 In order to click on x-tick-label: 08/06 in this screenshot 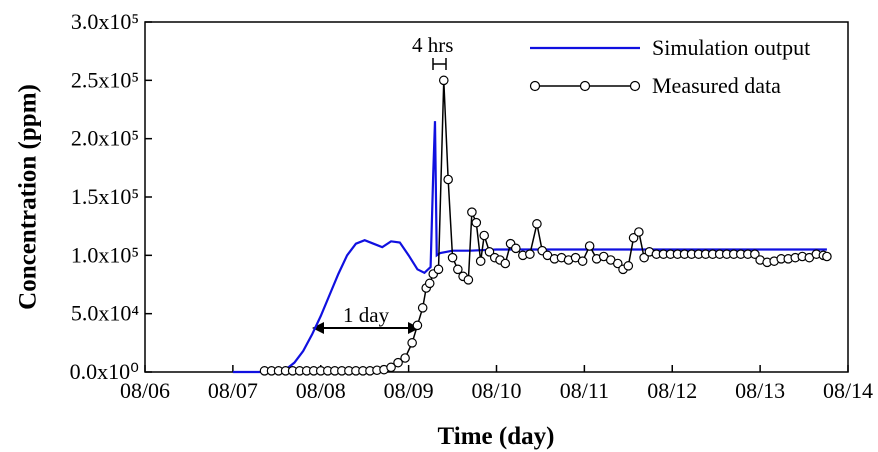, I will do `click(145, 390)`.